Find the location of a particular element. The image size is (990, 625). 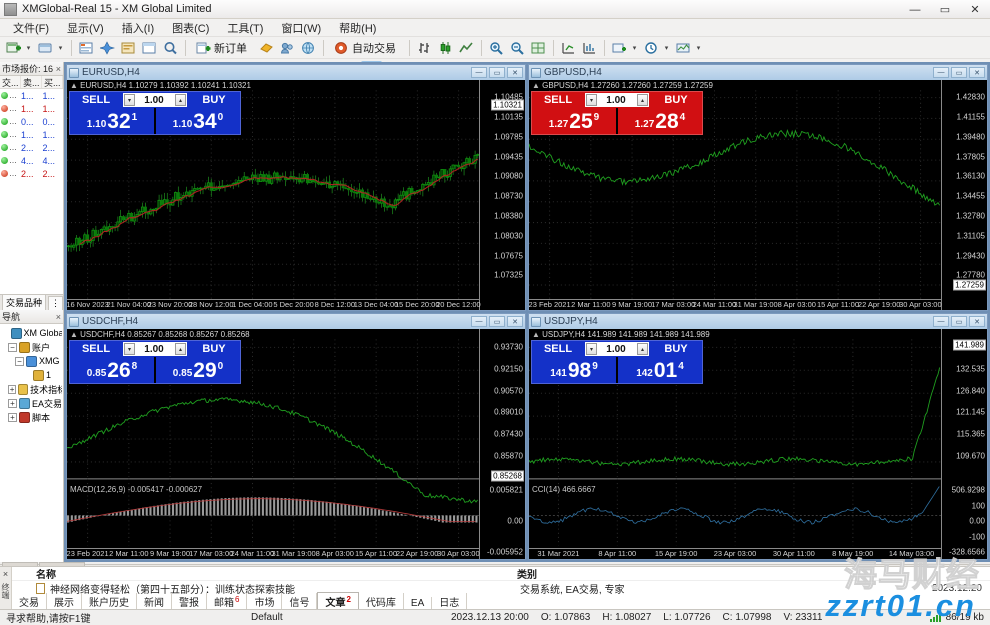

profiles-dropdown-icon: ▾ is located at coordinates (60, 48).